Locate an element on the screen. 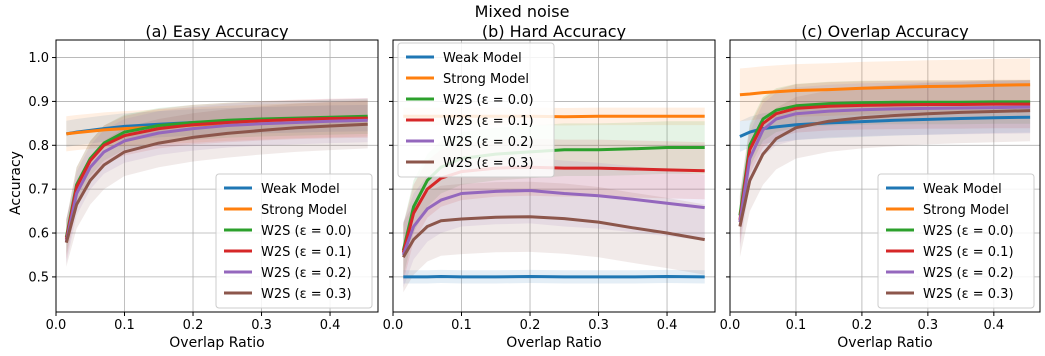 The width and height of the screenshot is (1045, 356). y-tick-label: 0.5 is located at coordinates (38, 277).